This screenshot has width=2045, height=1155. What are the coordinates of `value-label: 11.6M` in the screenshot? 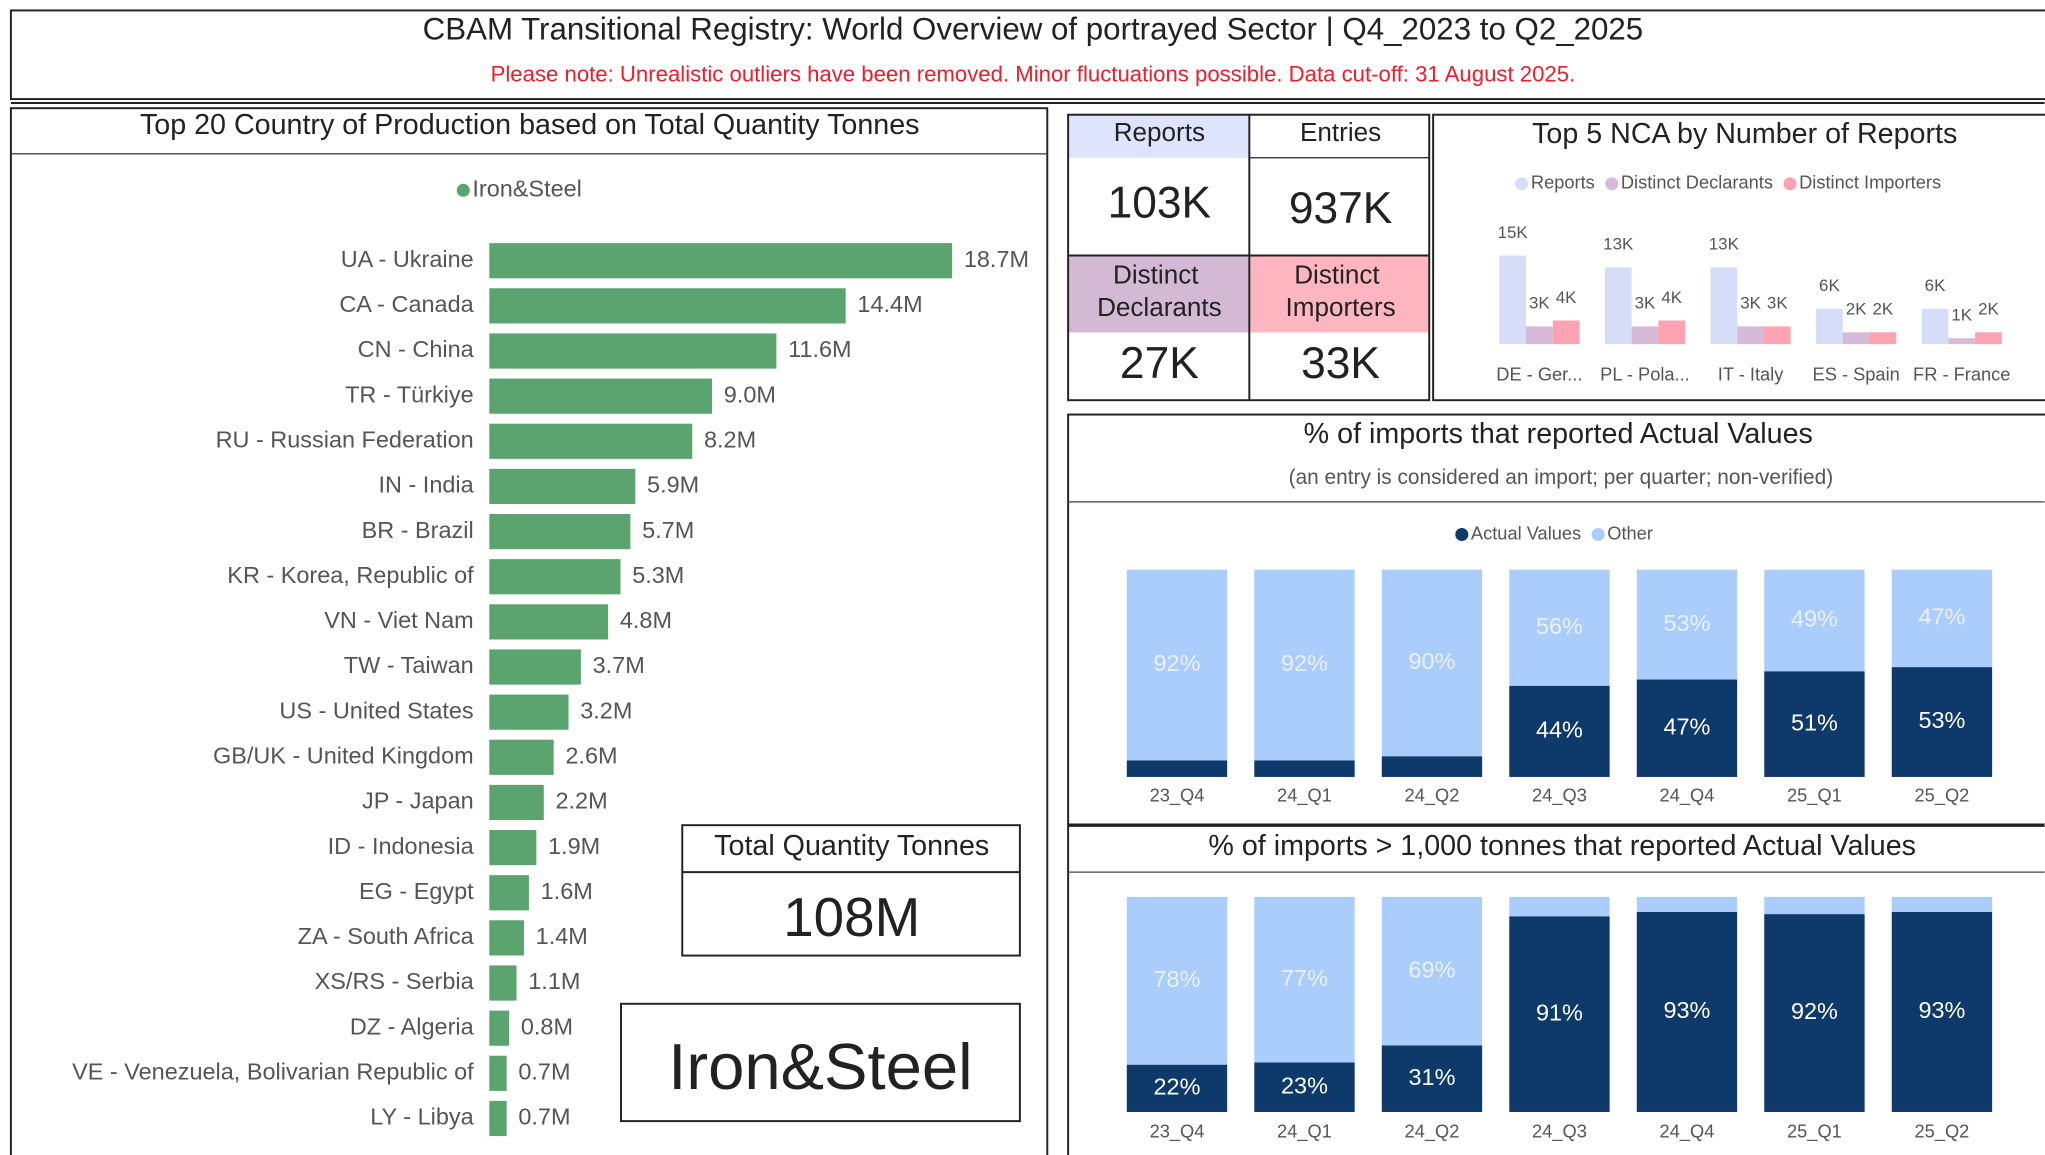 It's located at (819, 349).